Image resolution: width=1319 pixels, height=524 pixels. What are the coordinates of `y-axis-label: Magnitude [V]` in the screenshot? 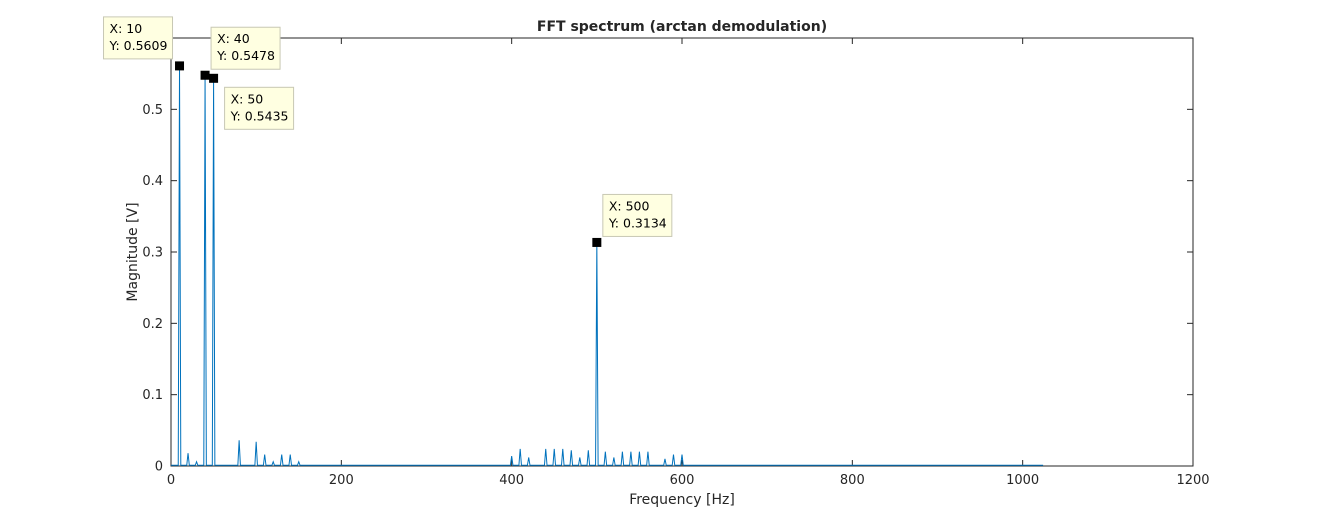 It's located at (133, 251).